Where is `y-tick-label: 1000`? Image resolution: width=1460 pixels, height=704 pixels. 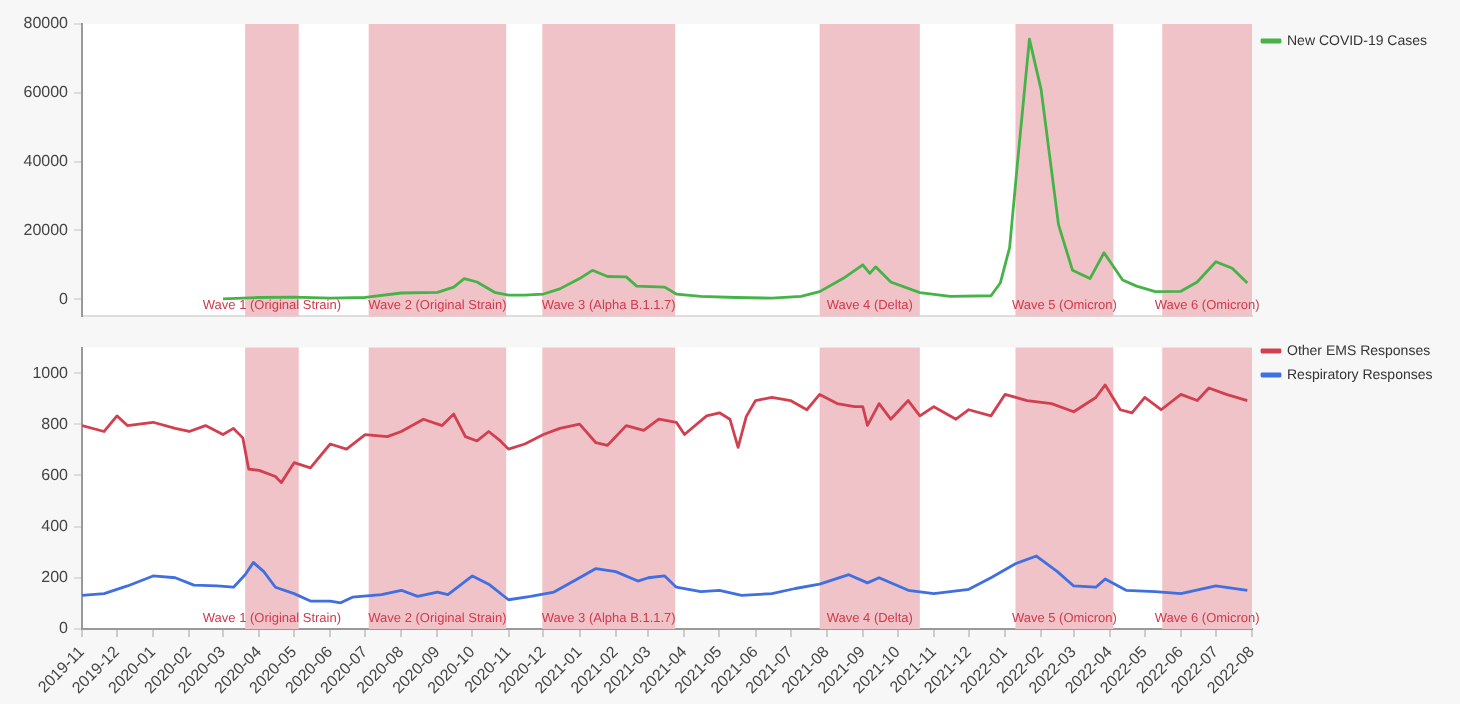 y-tick-label: 1000 is located at coordinates (51, 372).